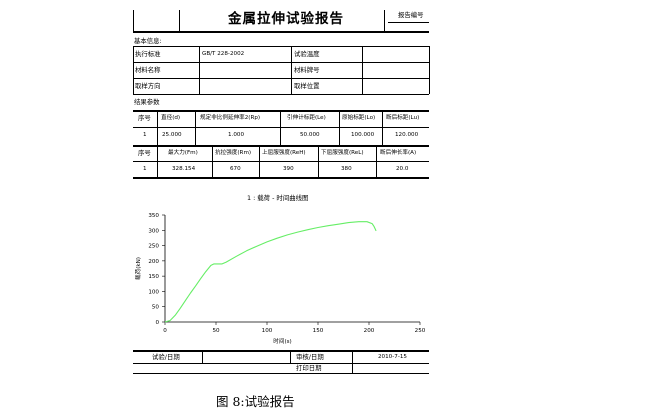 The image size is (649, 416). What do you see at coordinates (281, 62) in the screenshot?
I see `info-grid-row1` at bounding box center [281, 62].